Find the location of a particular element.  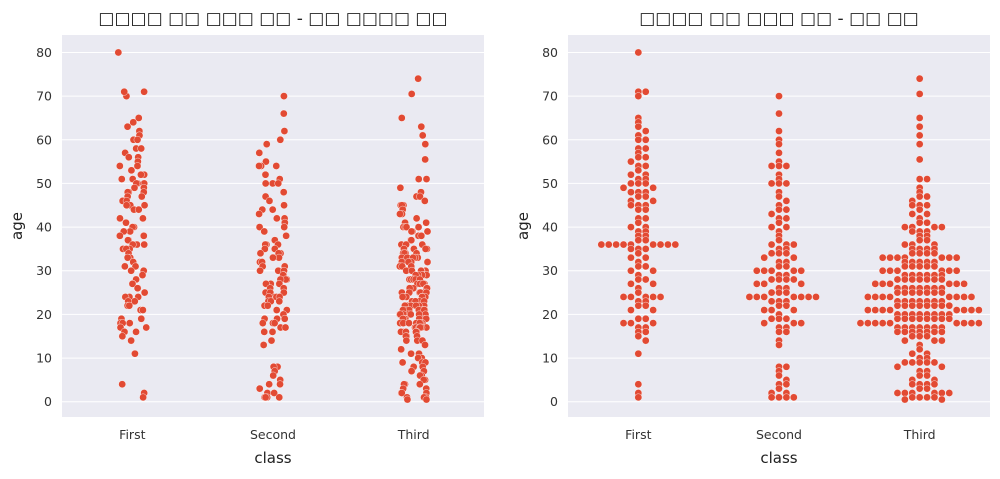

y-tick-label: 20 is located at coordinates (44, 314).